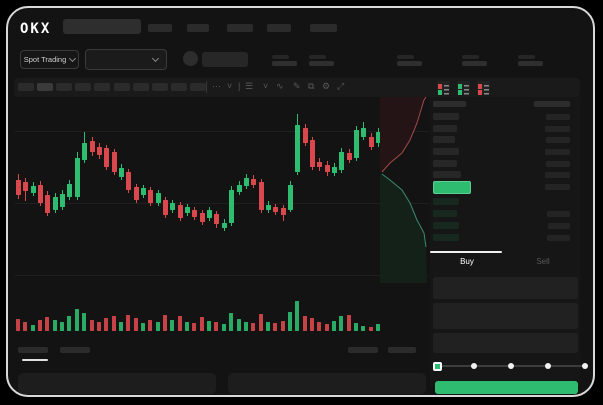 The height and width of the screenshot is (405, 603). What do you see at coordinates (280, 57) in the screenshot?
I see `stat-label` at bounding box center [280, 57].